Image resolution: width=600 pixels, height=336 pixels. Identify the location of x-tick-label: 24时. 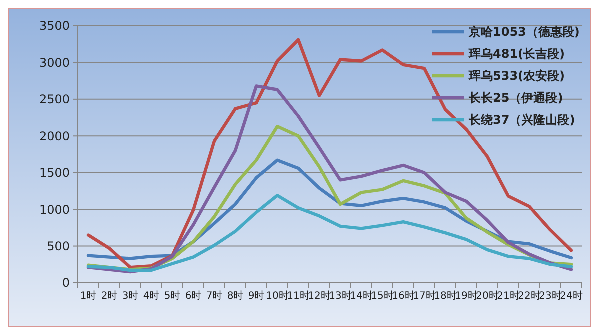
(571, 296).